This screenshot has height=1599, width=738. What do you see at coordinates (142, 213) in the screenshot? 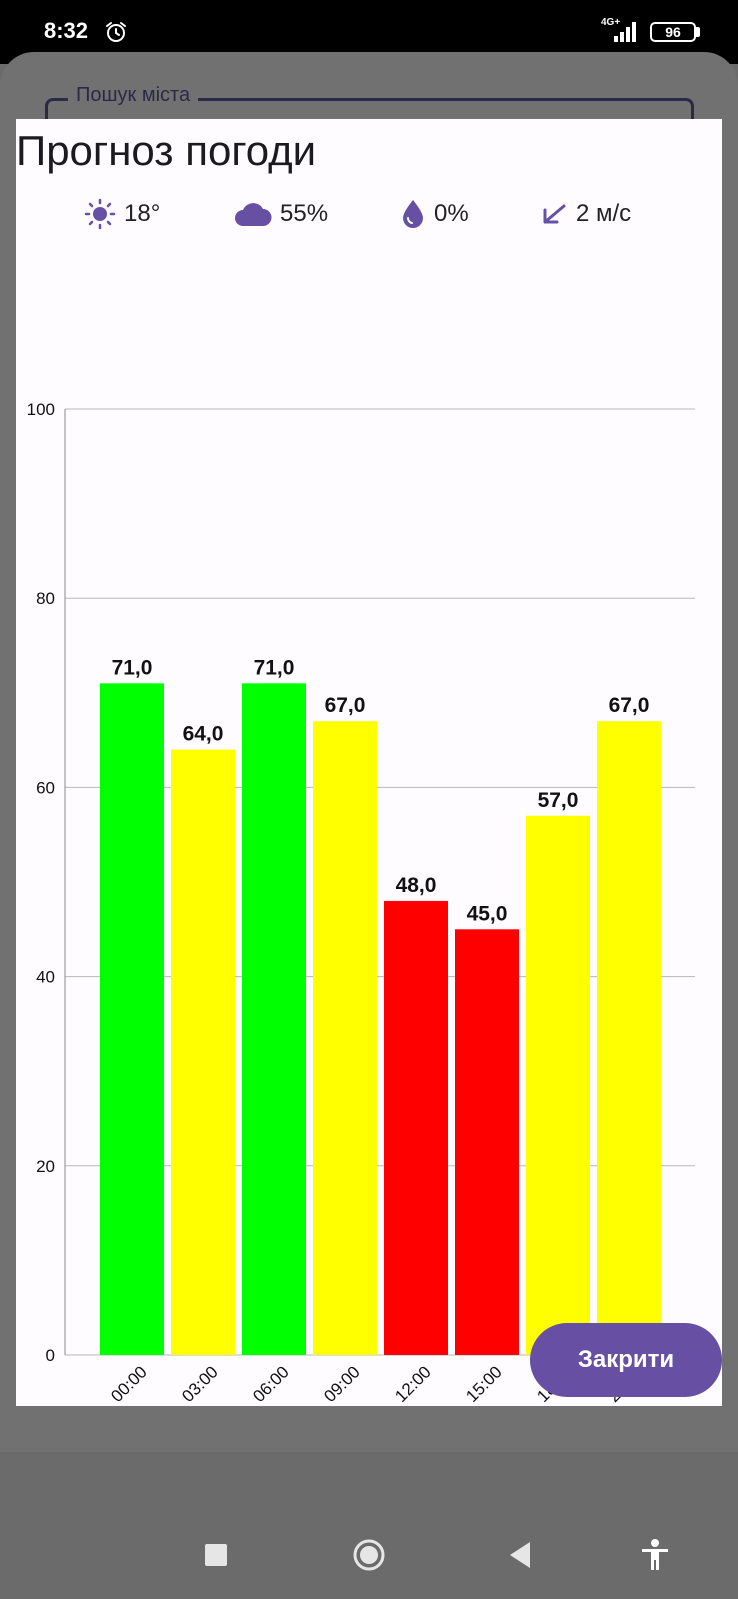
I see `temperature-value: 18°` at bounding box center [142, 213].